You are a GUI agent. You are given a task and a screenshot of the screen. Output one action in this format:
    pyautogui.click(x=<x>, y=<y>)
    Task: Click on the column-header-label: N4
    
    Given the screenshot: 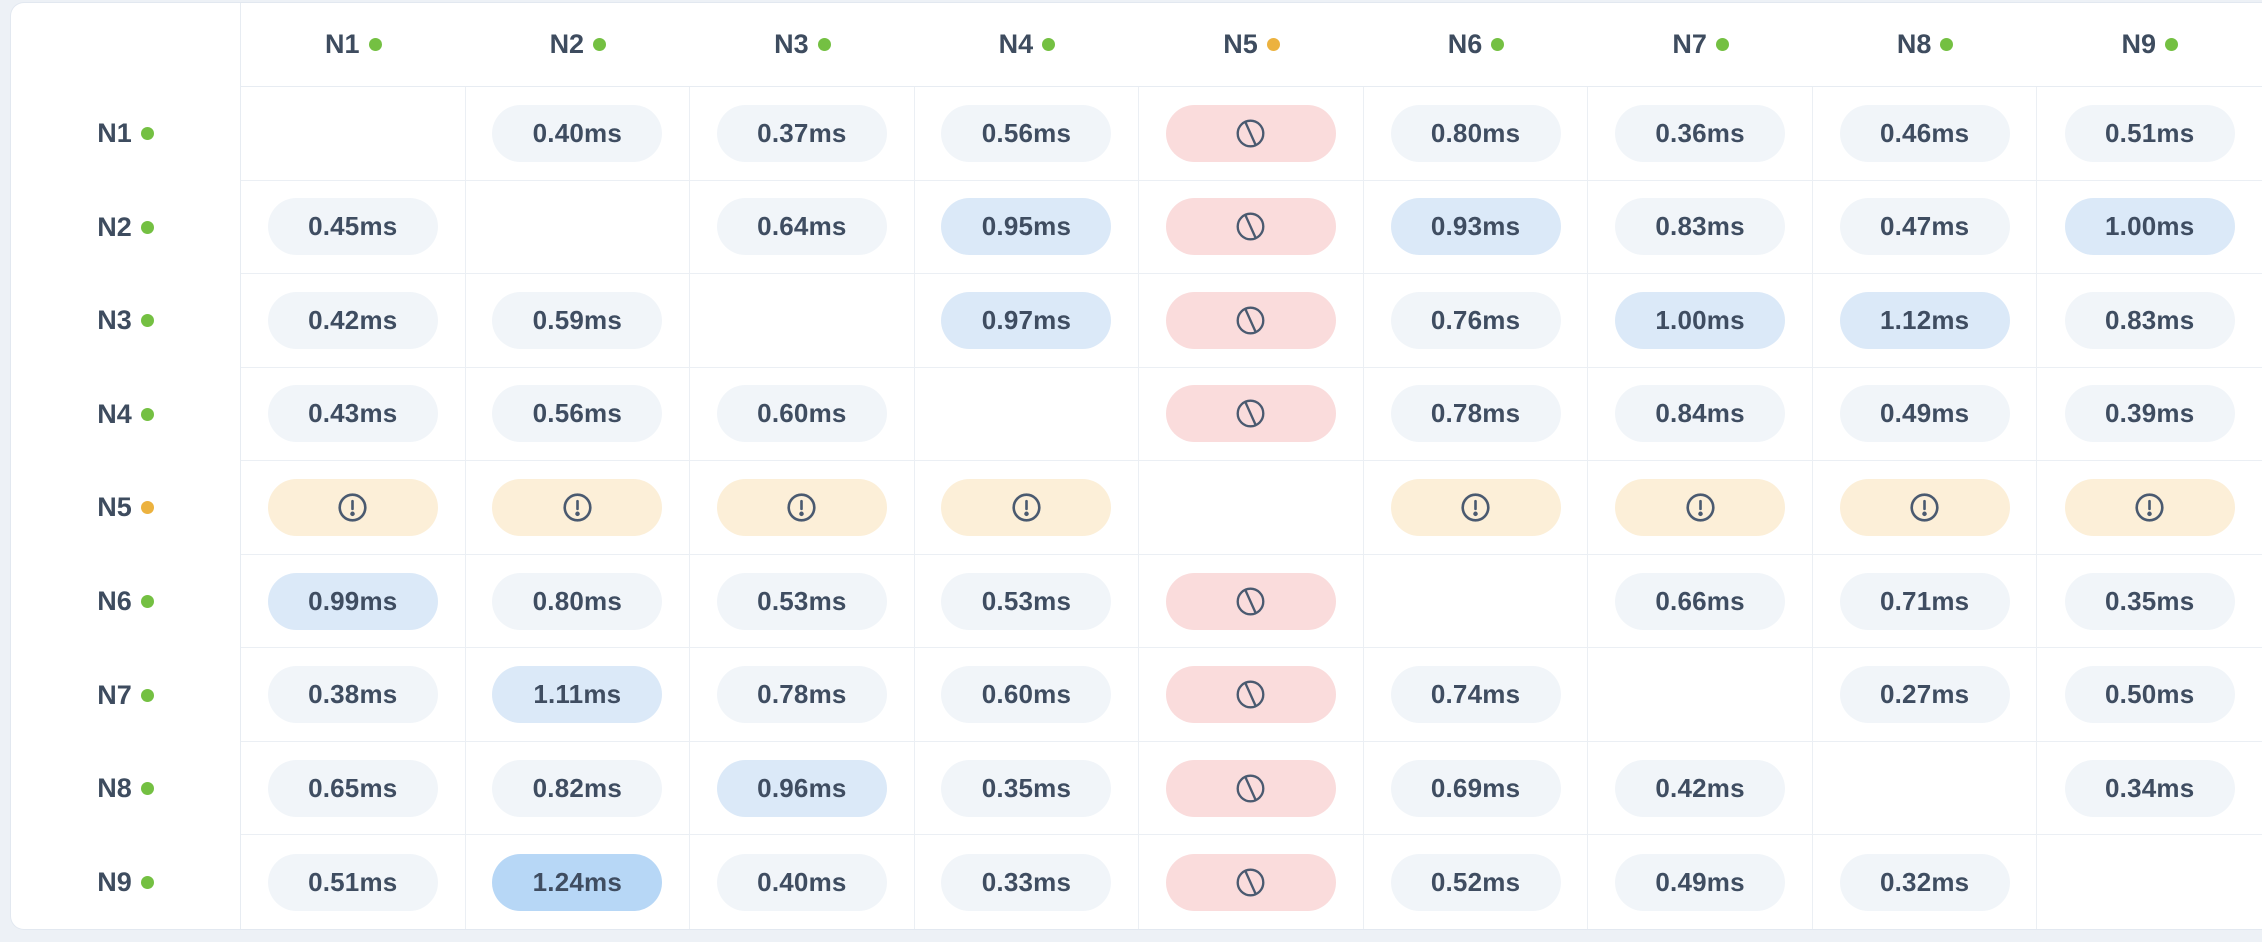 What is the action you would take?
    pyautogui.click(x=1016, y=44)
    